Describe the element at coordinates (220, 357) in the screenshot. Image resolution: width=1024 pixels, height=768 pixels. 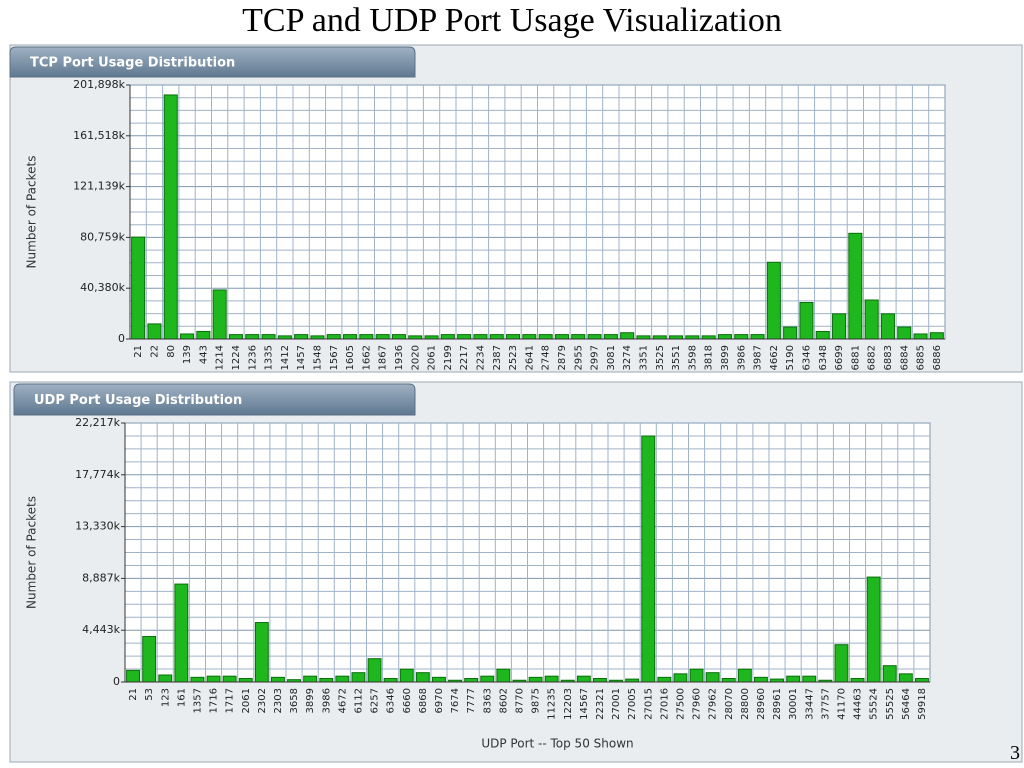
I see `x-tick-label: 1214` at that location.